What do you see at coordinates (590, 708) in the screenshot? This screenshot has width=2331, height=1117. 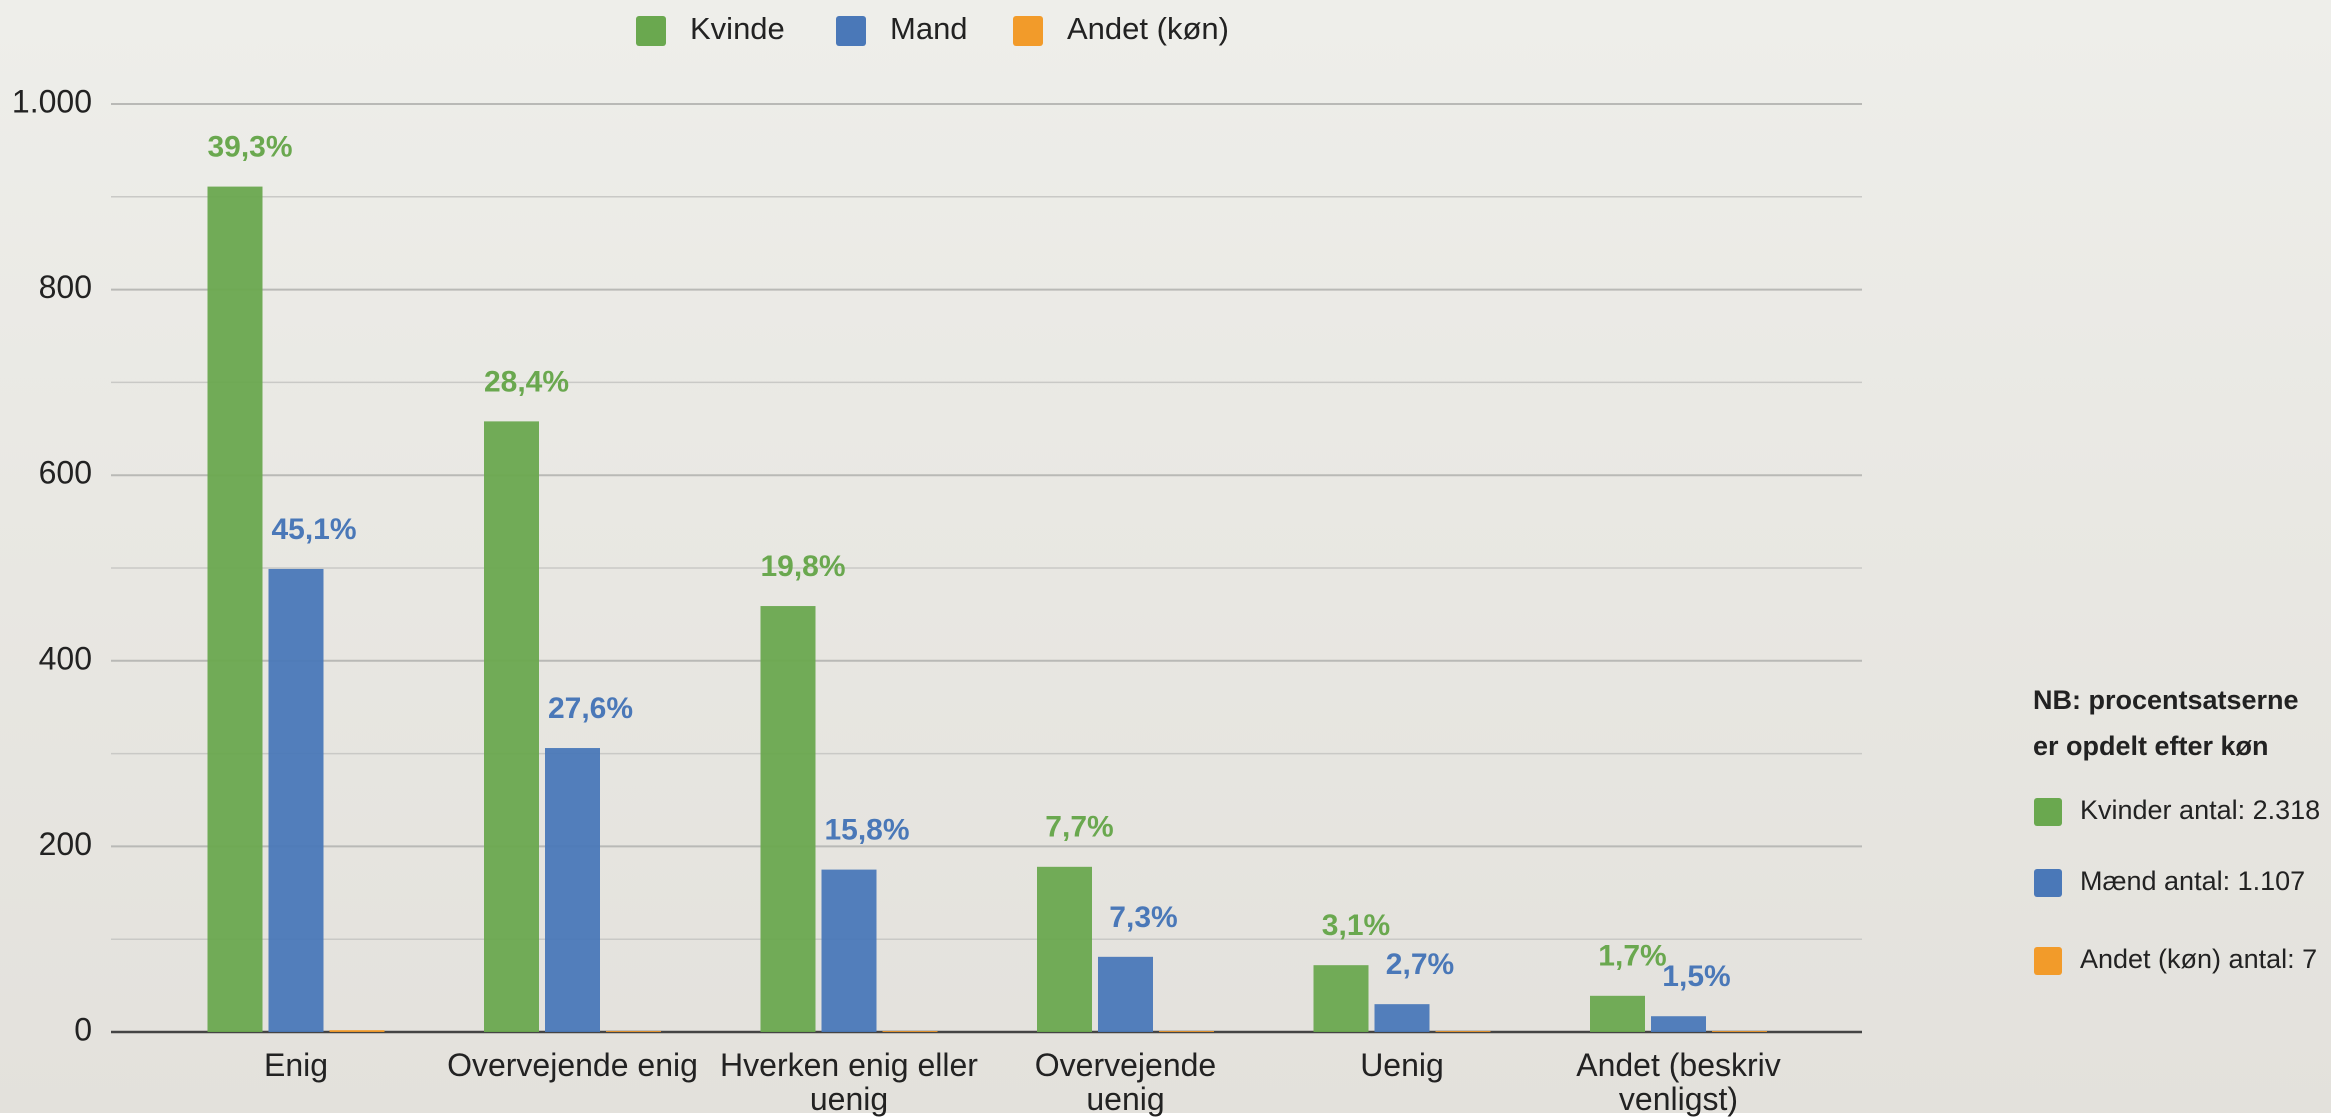 I see `percent-label: 27,6%` at bounding box center [590, 708].